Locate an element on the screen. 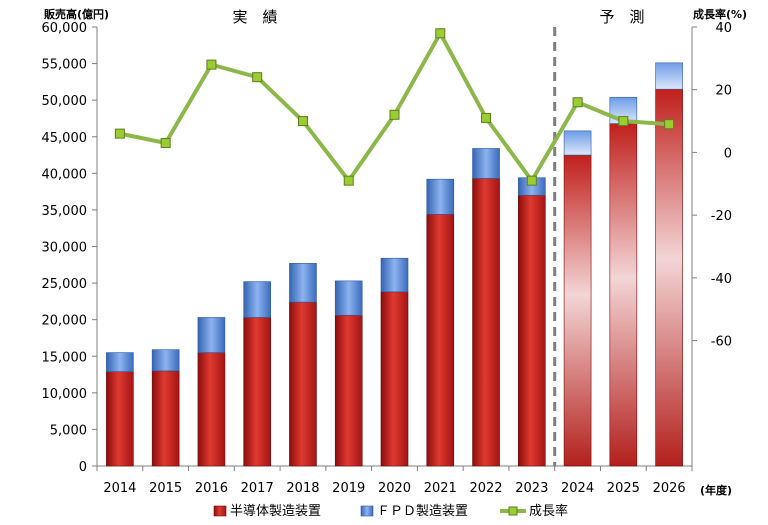 The height and width of the screenshot is (525, 768). legend-label-semiconductor: 半導体製造装置 is located at coordinates (275, 511).